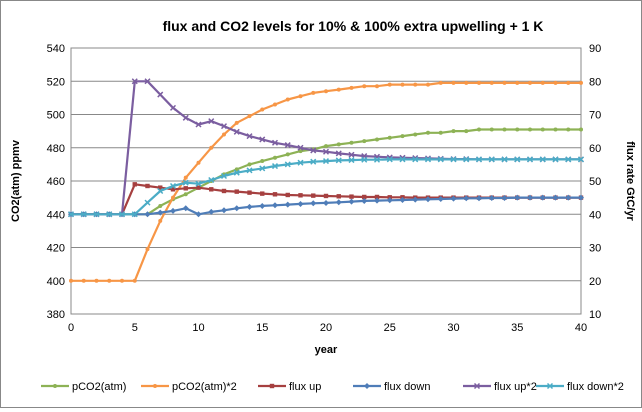 This screenshot has width=642, height=412. What do you see at coordinates (56, 249) in the screenshot?
I see `y-tick-label: 420` at bounding box center [56, 249].